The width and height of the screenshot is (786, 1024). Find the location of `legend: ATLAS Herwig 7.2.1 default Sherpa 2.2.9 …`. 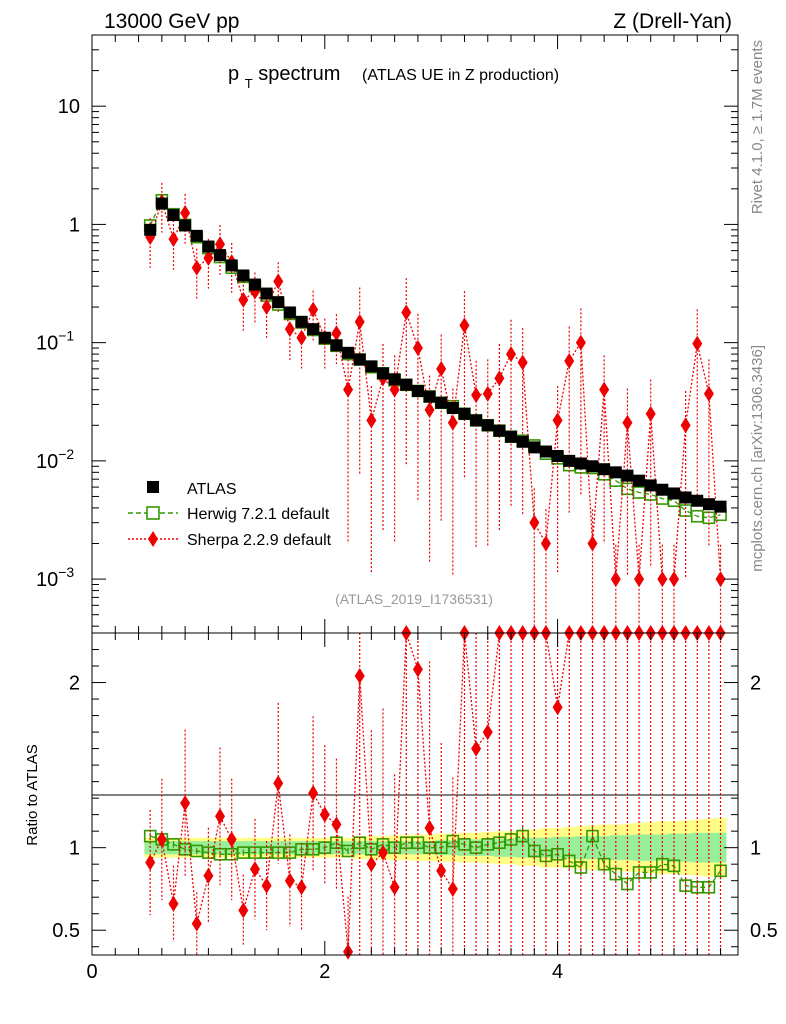

legend: ATLAS Herwig 7.2.1 default Sherpa 2.2.9 … is located at coordinates (230, 515).